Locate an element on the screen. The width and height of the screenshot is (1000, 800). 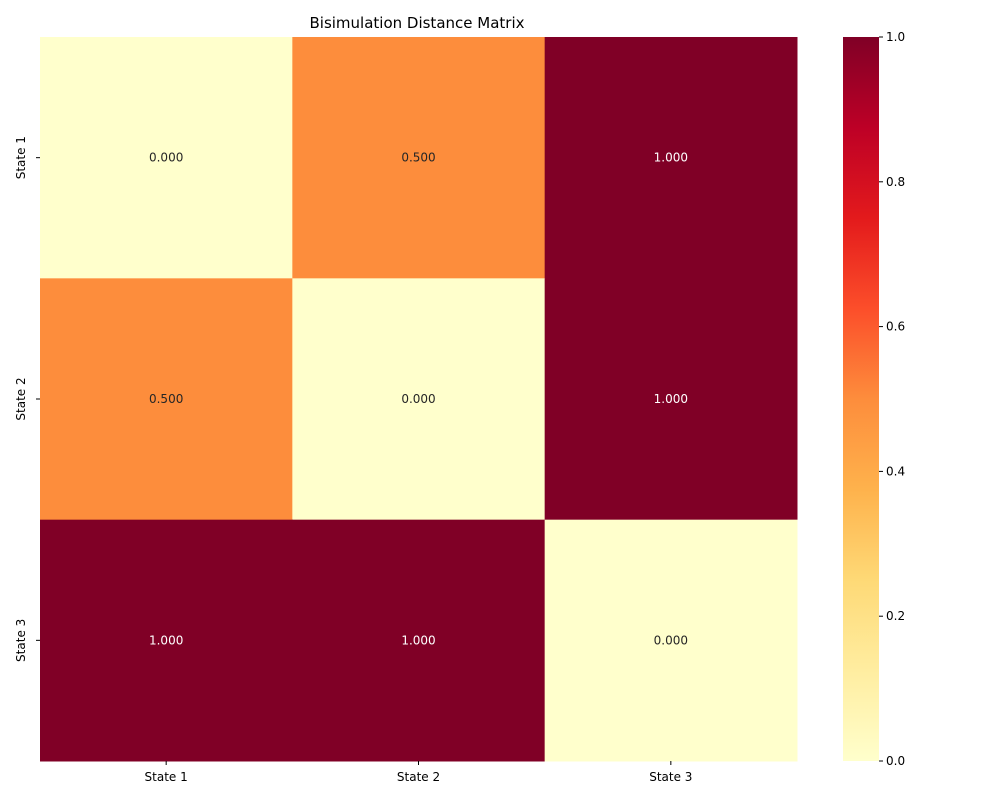
colorbar-axis: 0.0 0.2 0.4 0.6 0.8 1.0 is located at coordinates (892, 399).